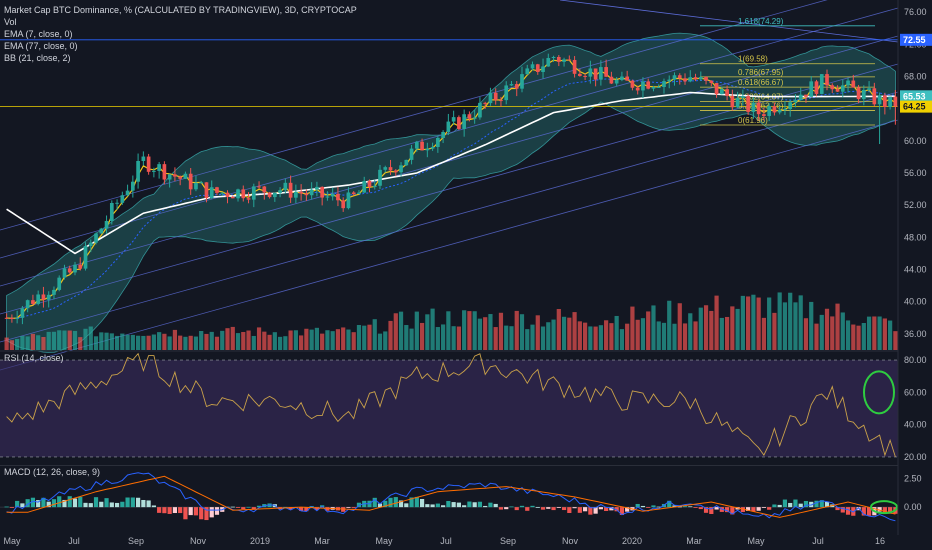 Image resolution: width=932 pixels, height=550 pixels. Describe the element at coordinates (34, 358) in the screenshot. I see `legend-rsi: RSI (14, close)` at that location.